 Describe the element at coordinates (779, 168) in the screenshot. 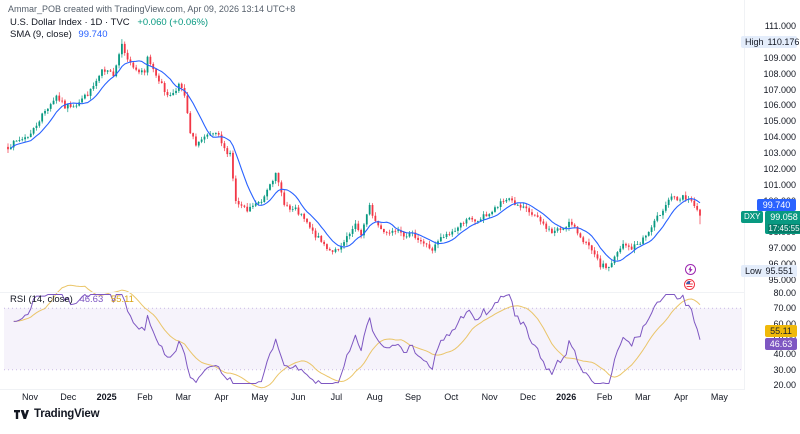

I see `price-axis-label: 102.000` at that location.